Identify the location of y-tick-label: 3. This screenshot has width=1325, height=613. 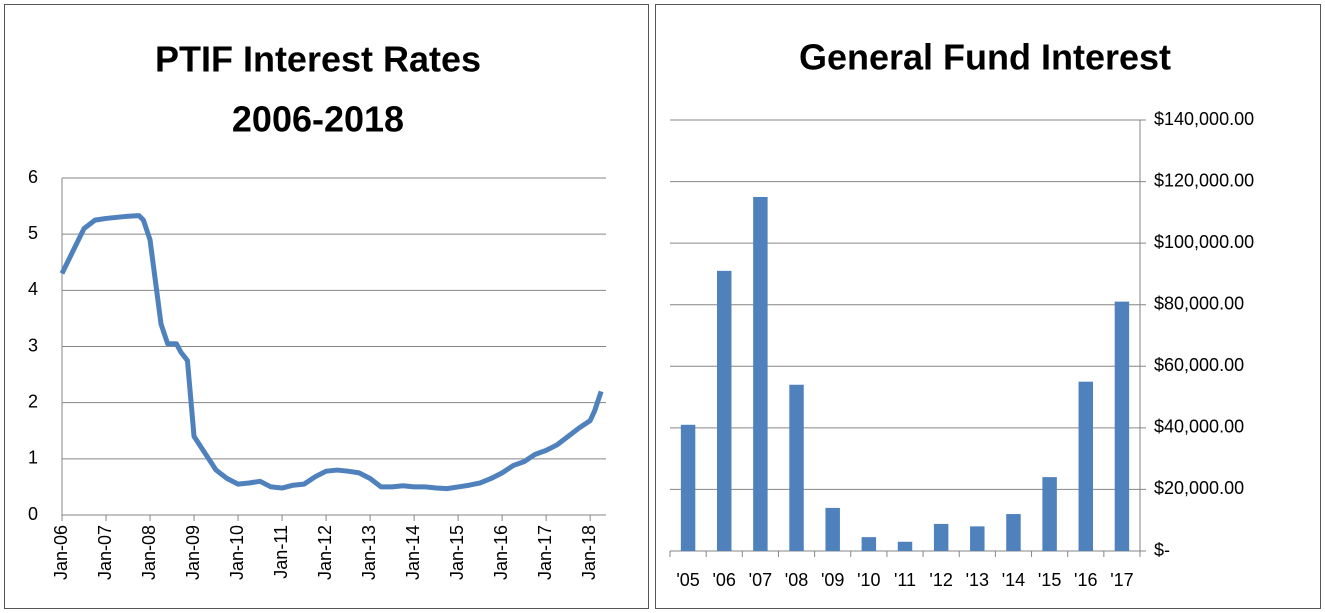
(33, 345).